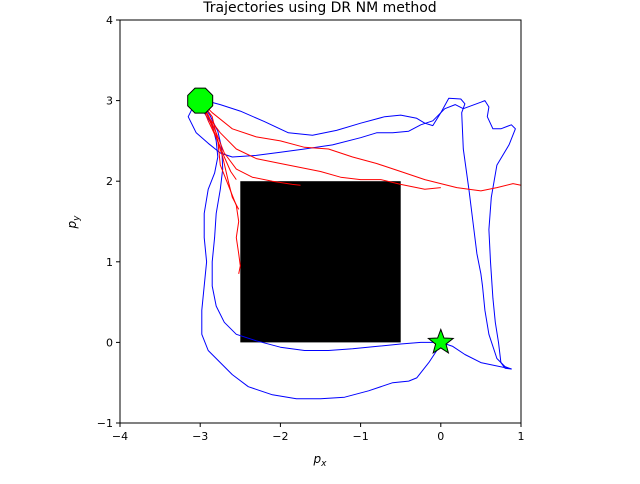  What do you see at coordinates (319, 8) in the screenshot?
I see `chart-title: Trajectories using DR NM method` at bounding box center [319, 8].